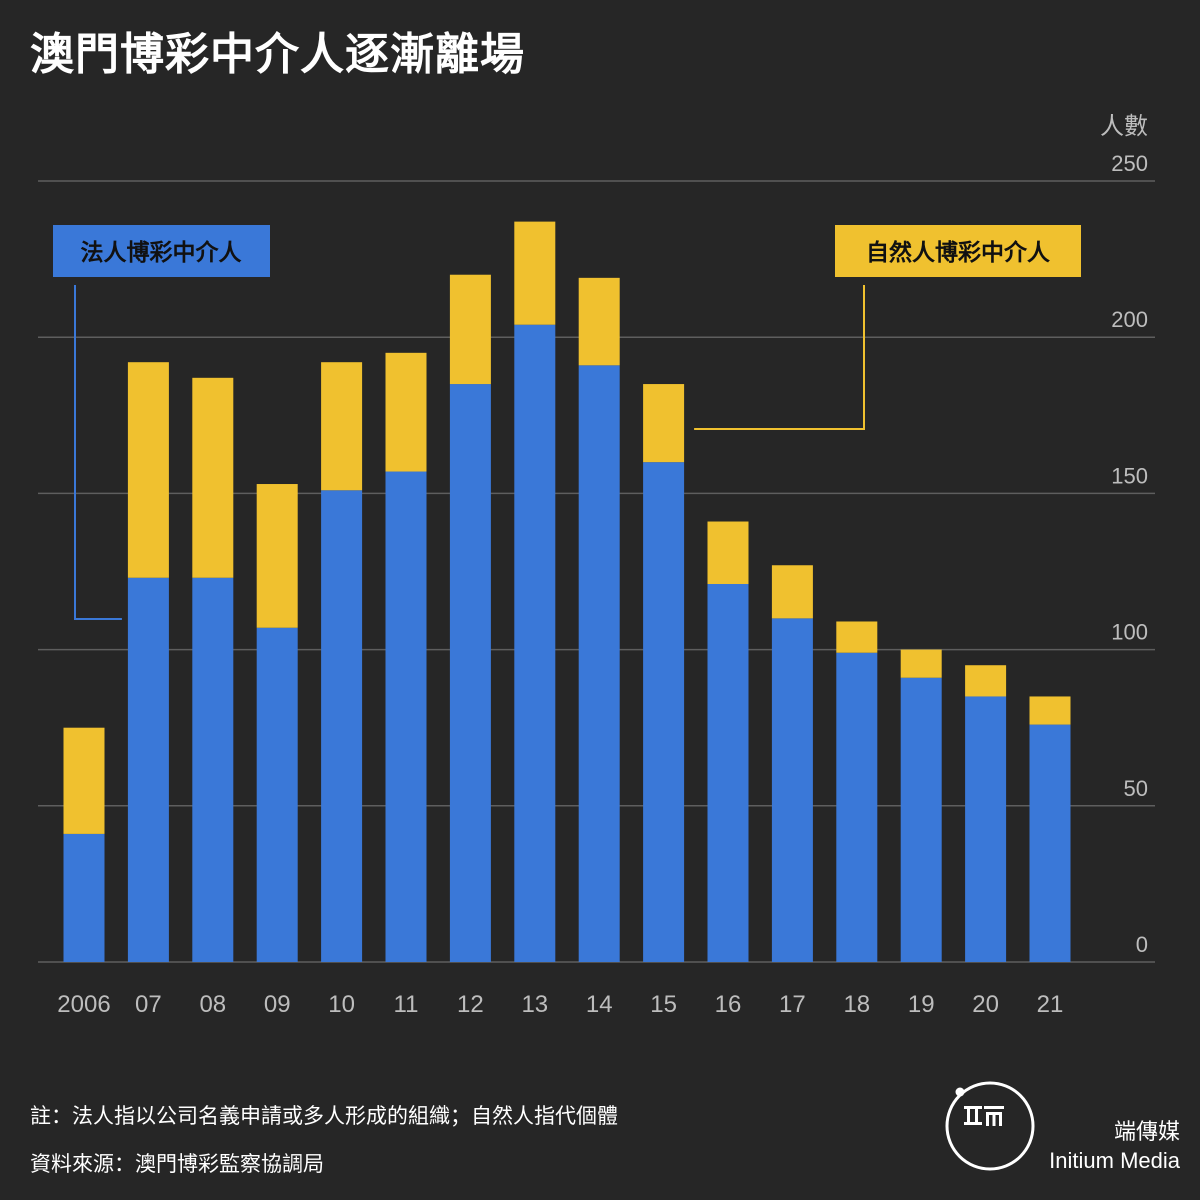  What do you see at coordinates (1146, 1132) in the screenshot?
I see `brand-name-chinese: 端傳媒` at bounding box center [1146, 1132].